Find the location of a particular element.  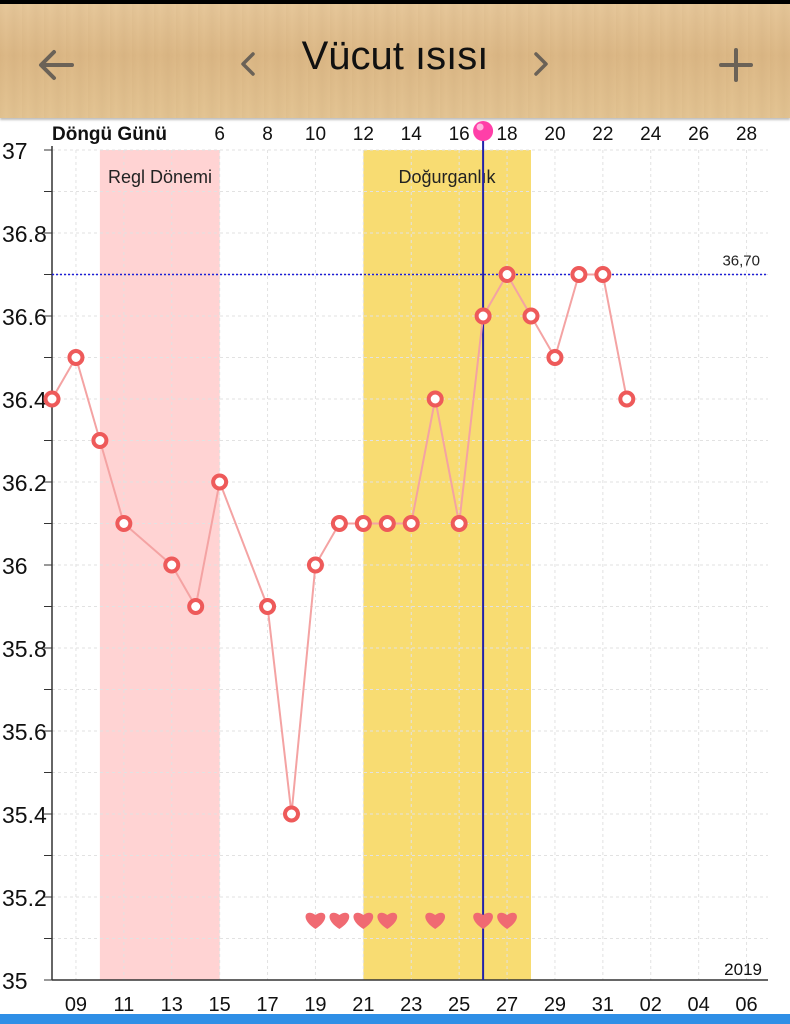

plus-icon is located at coordinates (736, 65).